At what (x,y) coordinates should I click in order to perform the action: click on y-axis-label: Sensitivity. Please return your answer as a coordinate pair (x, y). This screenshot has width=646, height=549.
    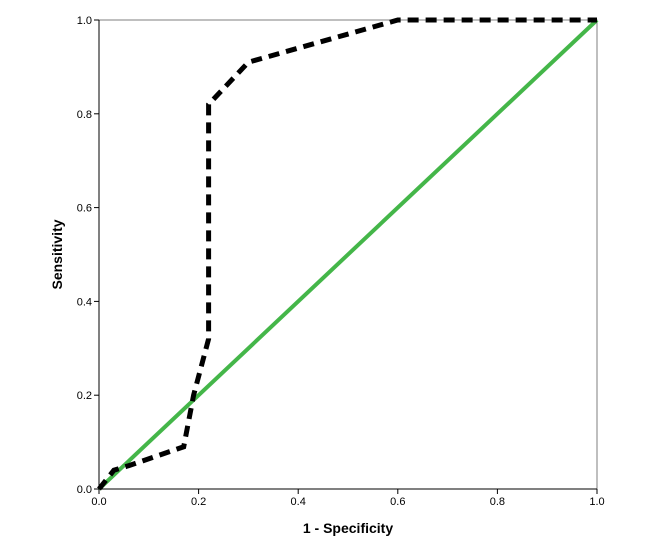
    Looking at the image, I should click on (57, 254).